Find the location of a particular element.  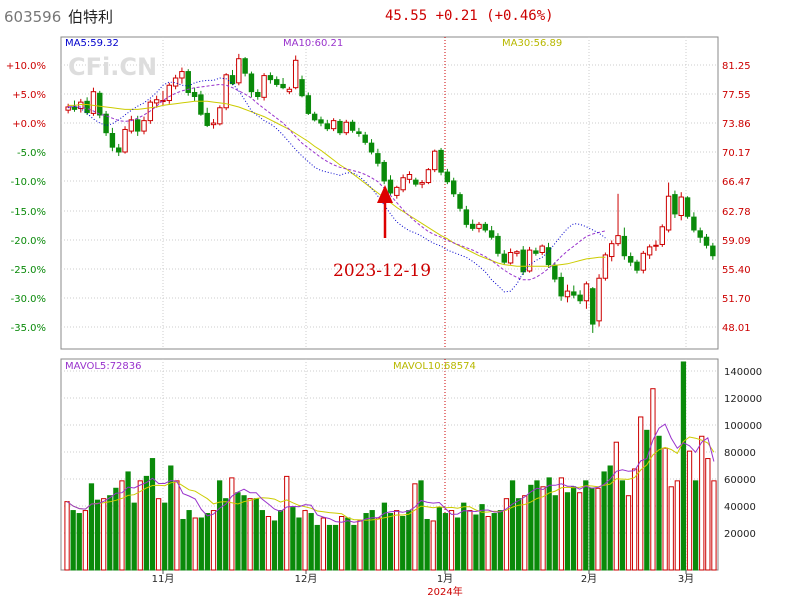

volume-axis-ticks: 140000 120000 100000 80000 60000 40000 20000 is located at coordinates (743, 453).